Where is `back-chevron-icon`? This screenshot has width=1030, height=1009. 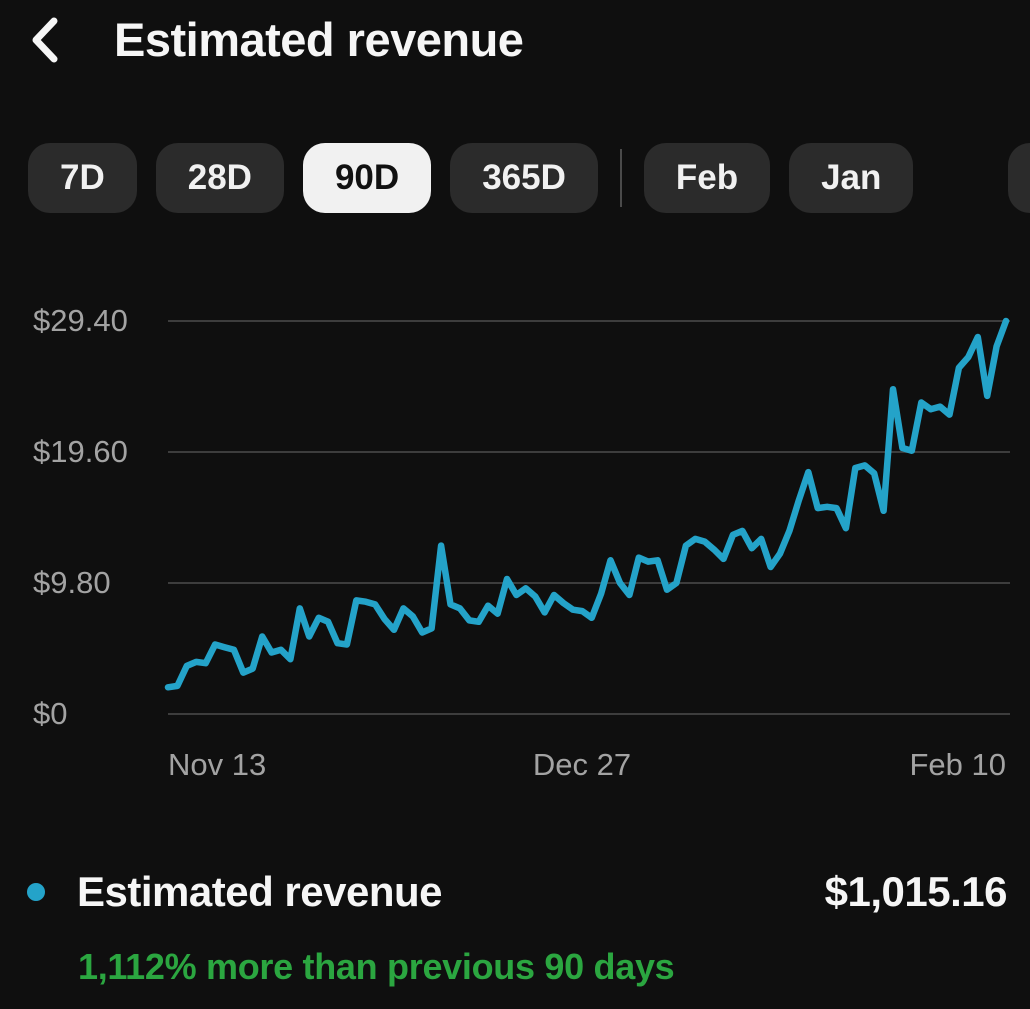
back-chevron-icon is located at coordinates (45, 40).